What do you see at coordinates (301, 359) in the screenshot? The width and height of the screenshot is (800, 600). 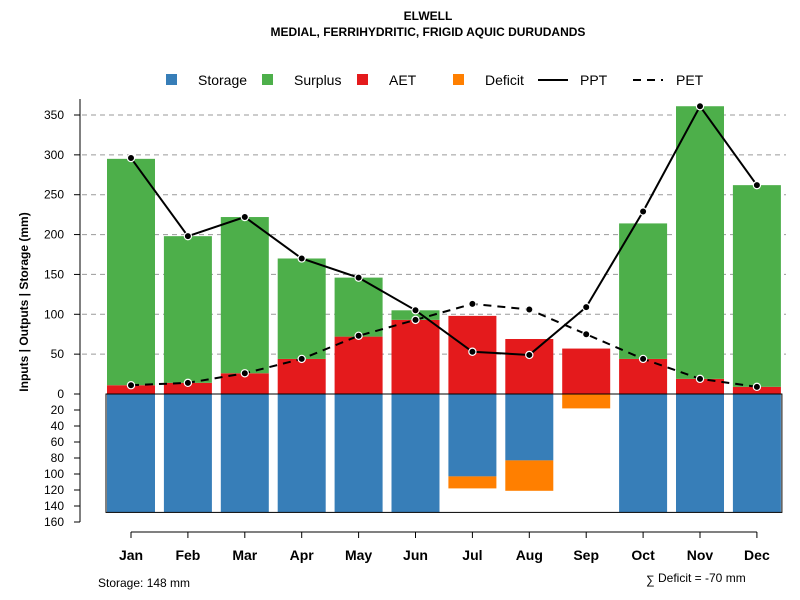 I see `pet-point-apr` at bounding box center [301, 359].